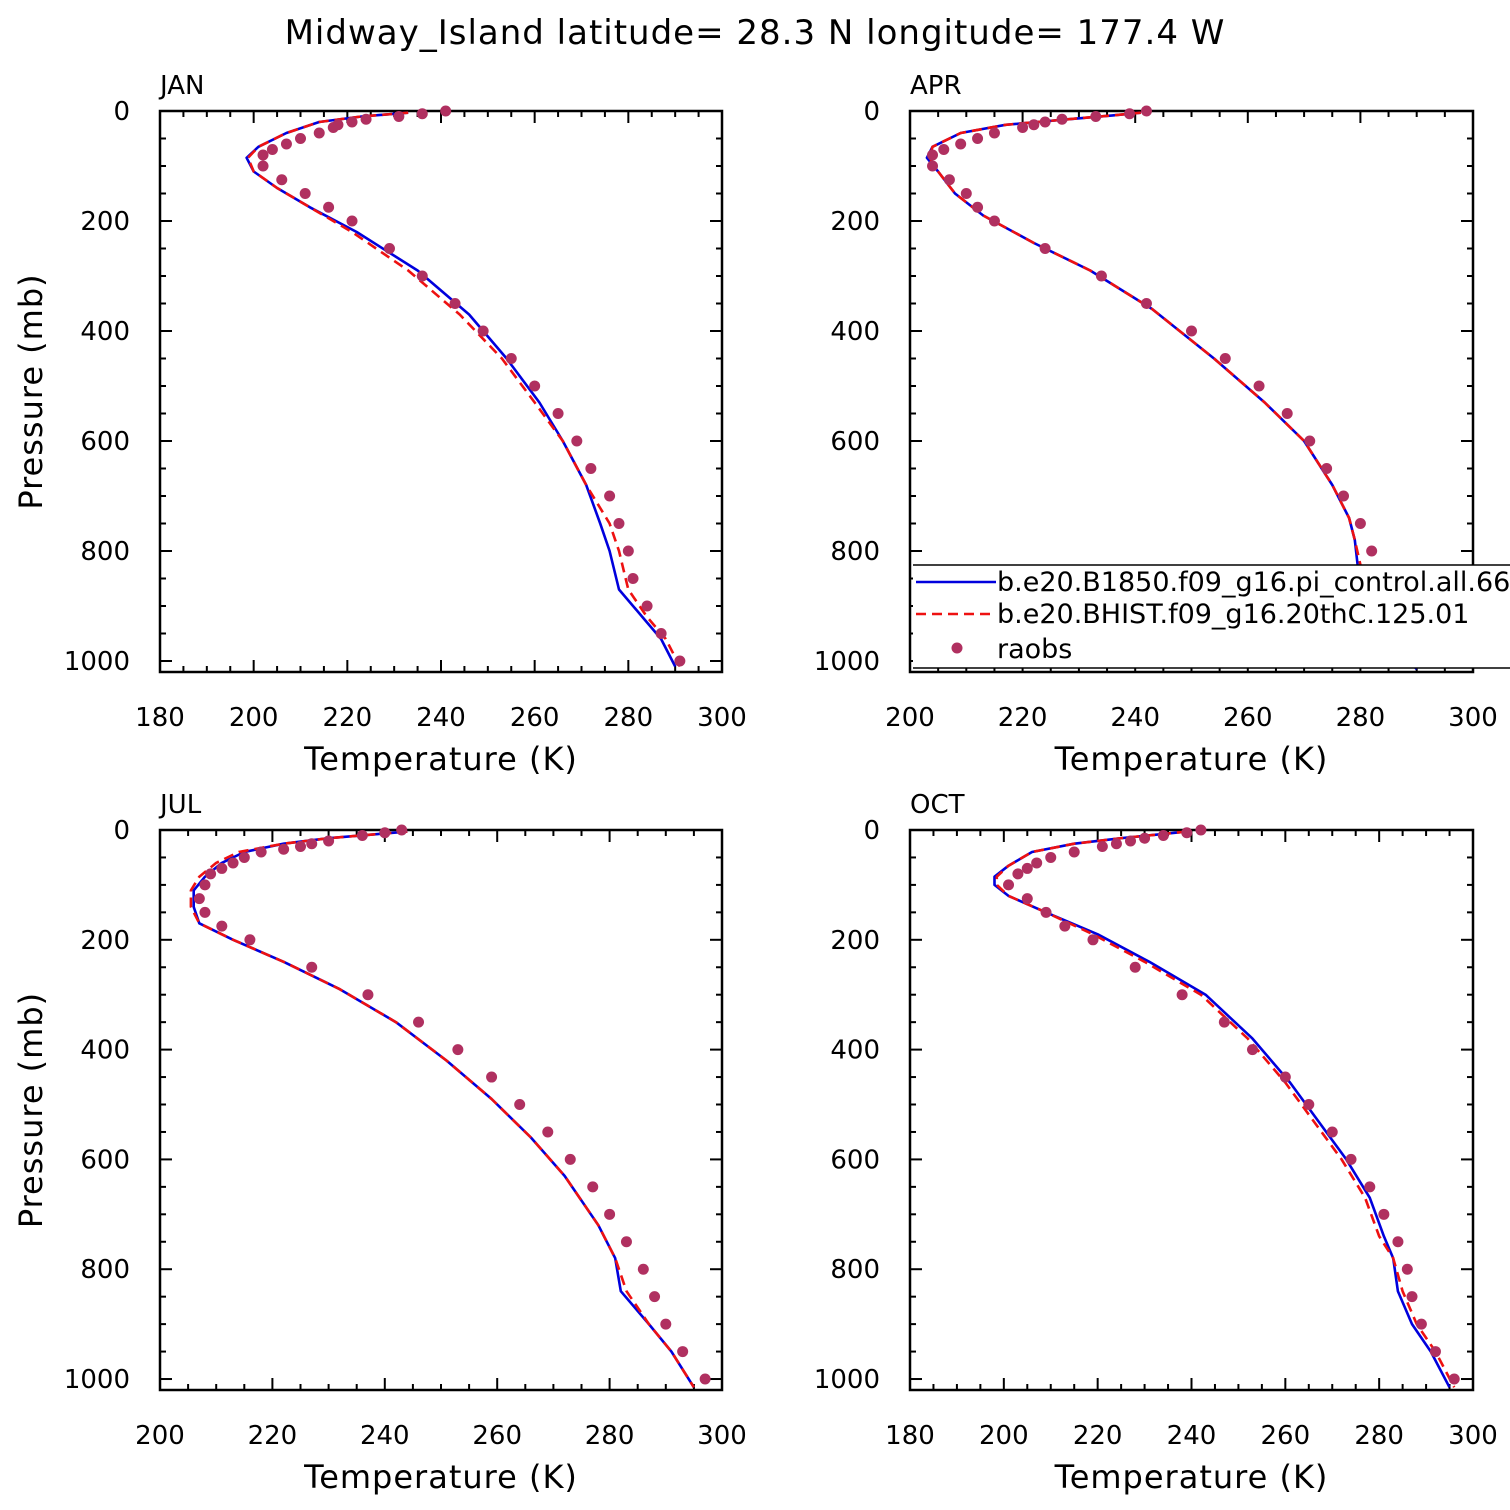 Image resolution: width=1510 pixels, height=1510 pixels. What do you see at coordinates (1253, 582) in the screenshot?
I see `legend-label: b.e20.B1850.f09_g16.pi_control.all.66` at bounding box center [1253, 582].